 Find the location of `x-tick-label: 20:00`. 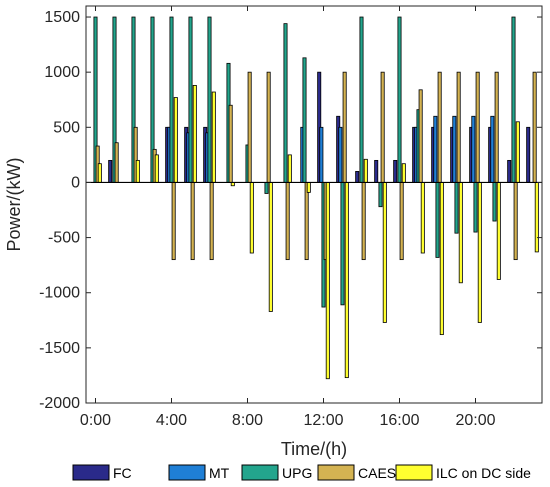

x-tick-label: 20:00 is located at coordinates (475, 420).